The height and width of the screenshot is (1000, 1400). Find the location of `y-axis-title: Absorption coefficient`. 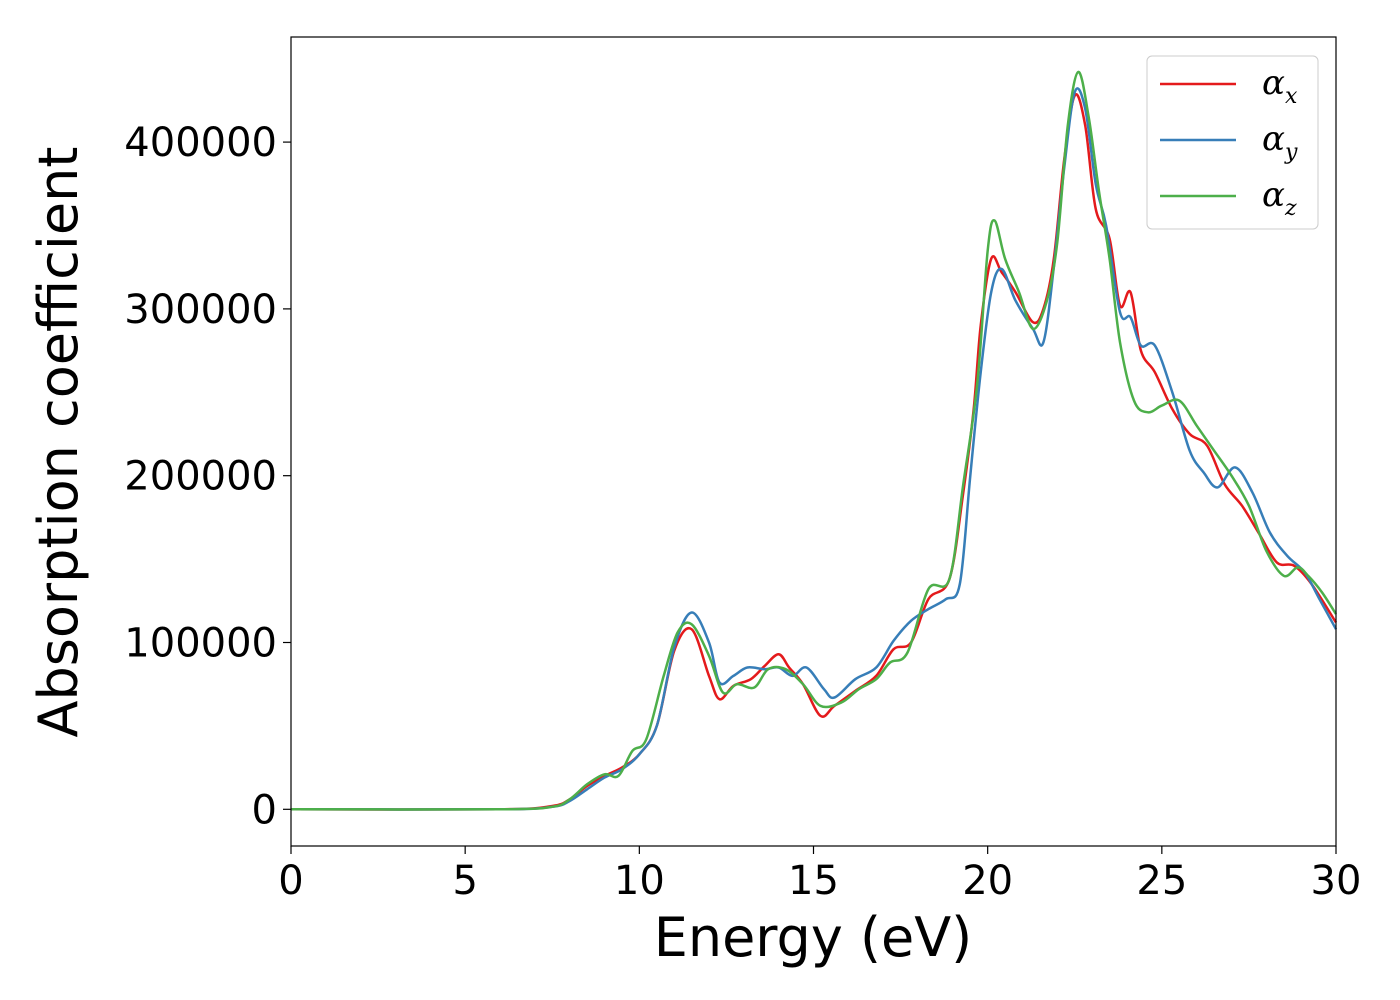

y-axis-title: Absorption coefficient is located at coordinates (58, 442).